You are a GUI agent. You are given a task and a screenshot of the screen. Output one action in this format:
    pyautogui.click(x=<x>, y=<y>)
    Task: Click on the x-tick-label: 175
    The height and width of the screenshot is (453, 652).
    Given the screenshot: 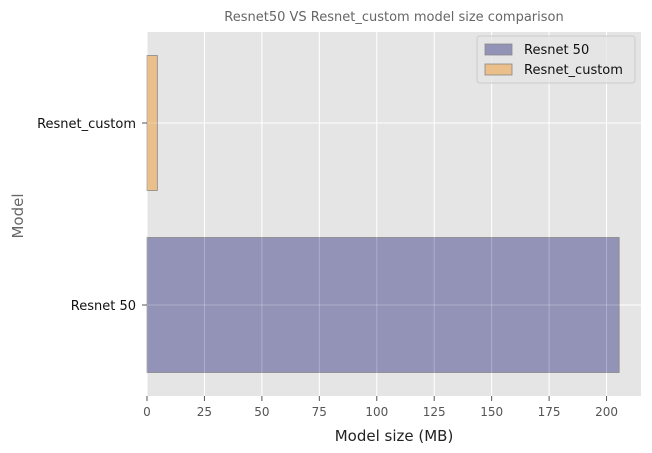 What is the action you would take?
    pyautogui.click(x=549, y=412)
    